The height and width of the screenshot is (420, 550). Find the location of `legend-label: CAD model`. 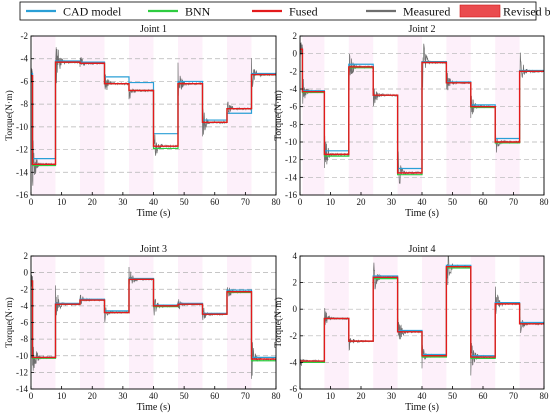

legend-label: CAD model is located at coordinates (92, 12).